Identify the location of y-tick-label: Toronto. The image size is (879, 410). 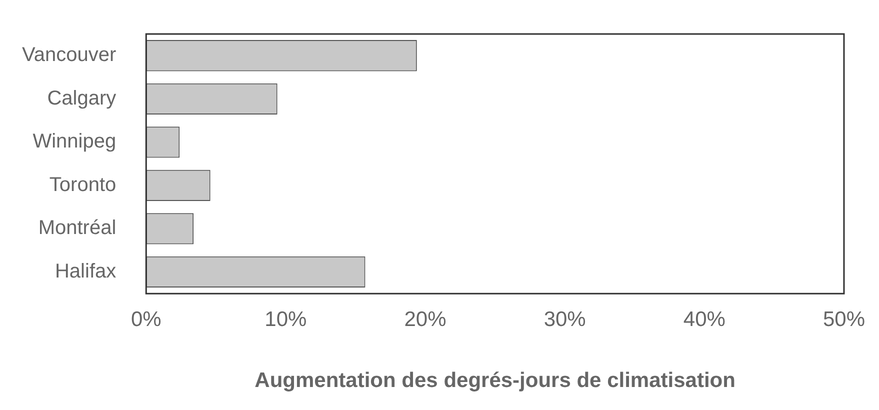
(82, 185).